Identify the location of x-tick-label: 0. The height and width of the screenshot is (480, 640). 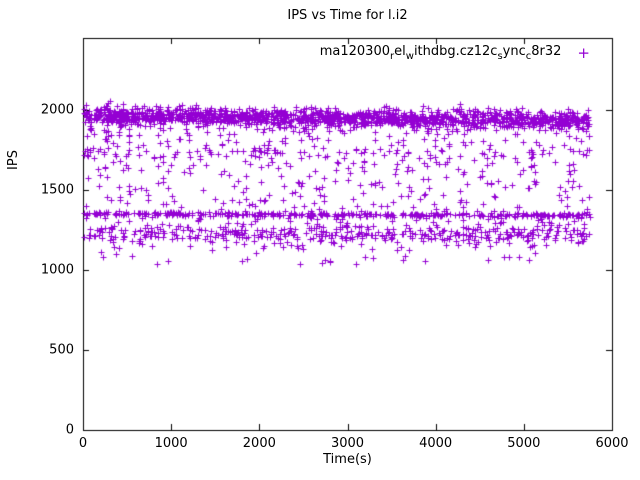
(83, 443).